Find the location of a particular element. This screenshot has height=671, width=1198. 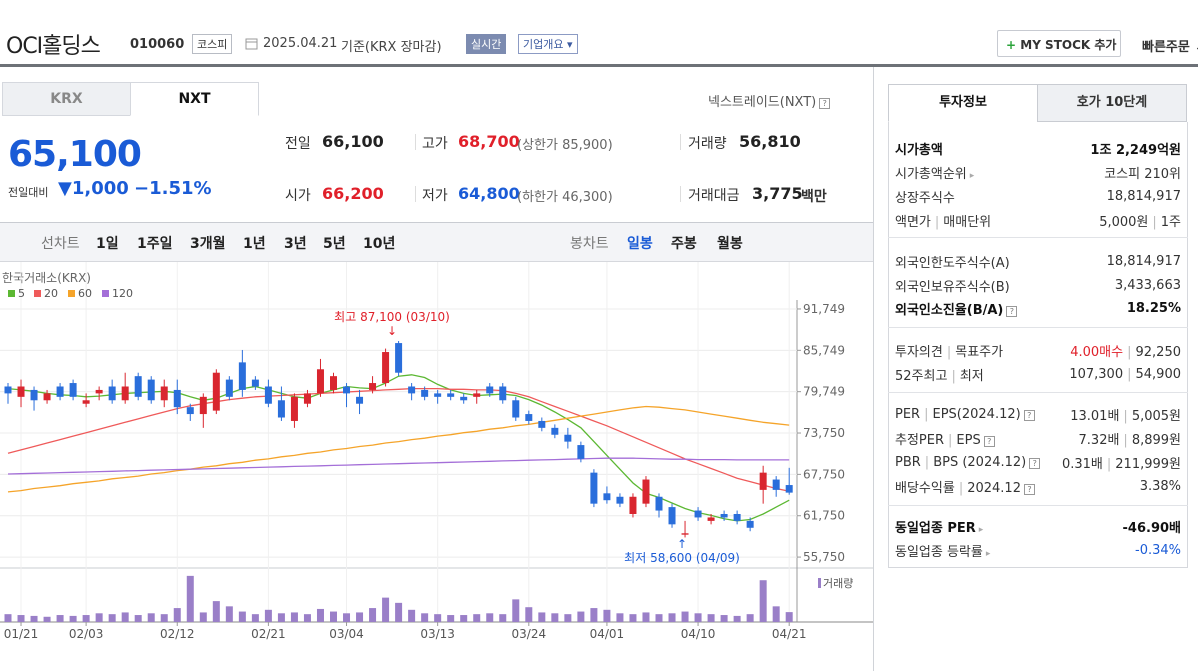

info-label-text: 동일업종 PER is located at coordinates (935, 528).